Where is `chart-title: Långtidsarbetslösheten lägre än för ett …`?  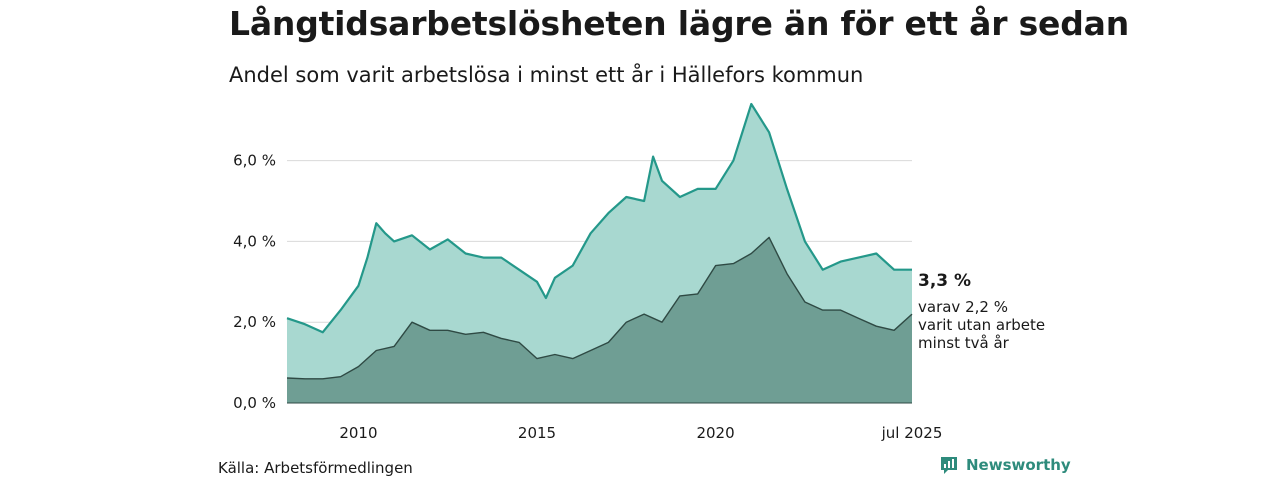
chart-title: Långtidsarbetslösheten lägre än för ett … is located at coordinates (679, 23).